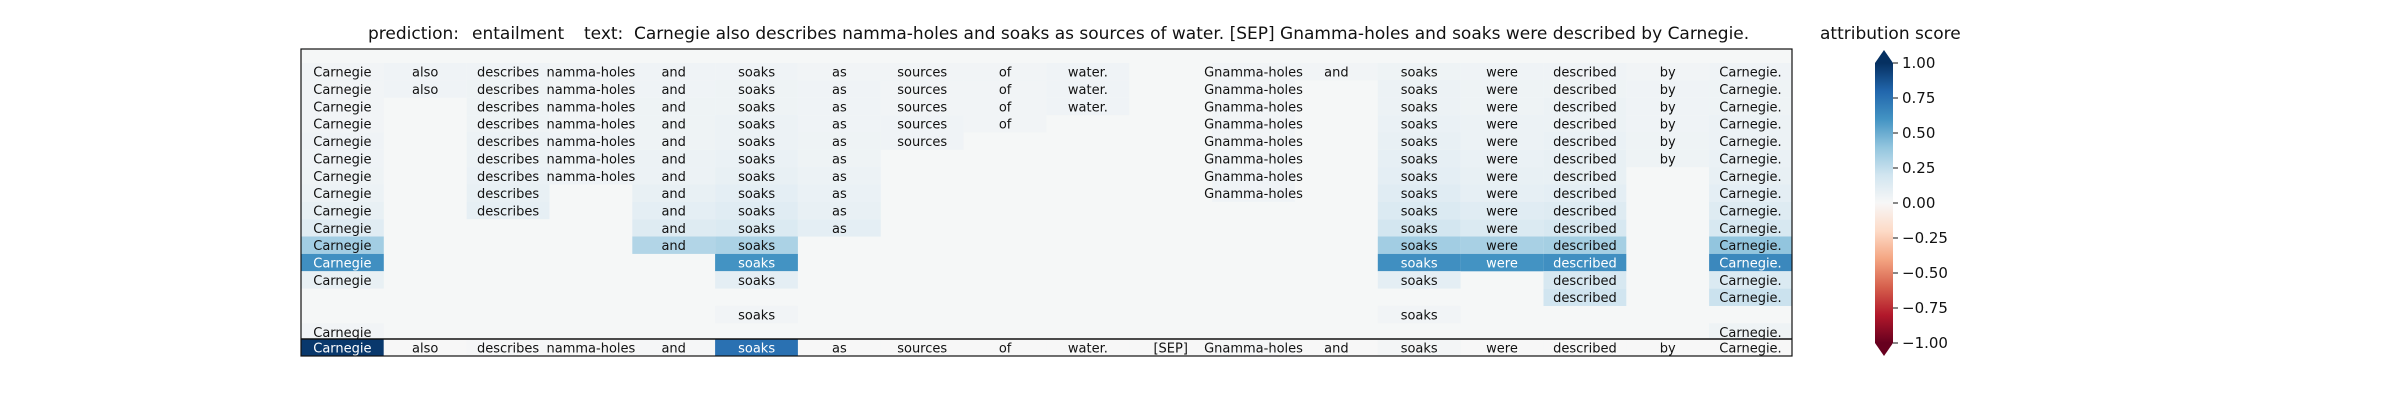 The image size is (2400, 400). I want to click on attribution-token-label: namma-holes, so click(591, 349).